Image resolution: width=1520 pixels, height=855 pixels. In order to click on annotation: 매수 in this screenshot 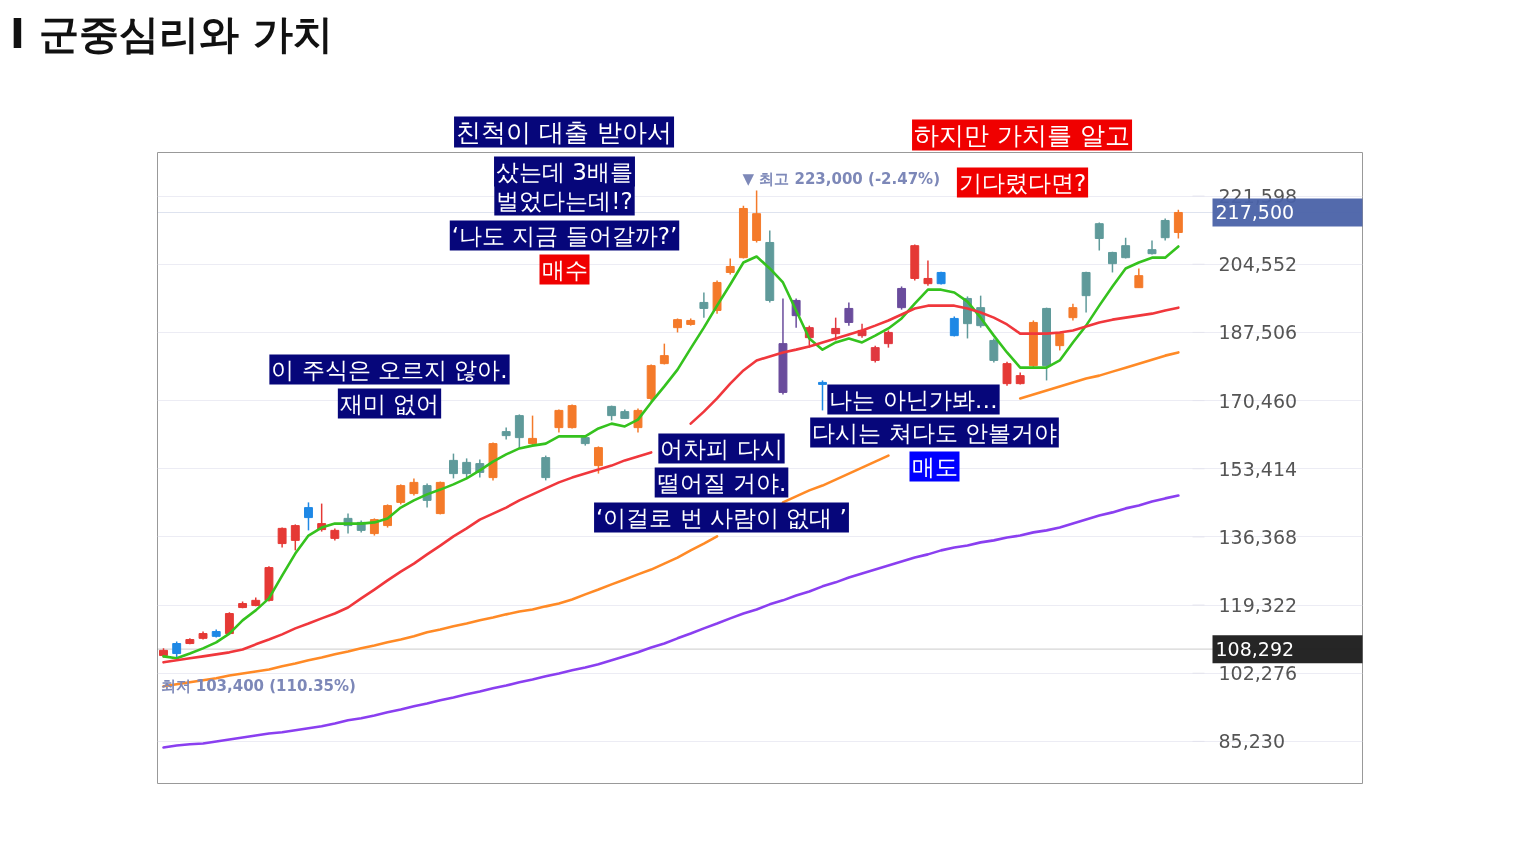, I will do `click(564, 269)`.